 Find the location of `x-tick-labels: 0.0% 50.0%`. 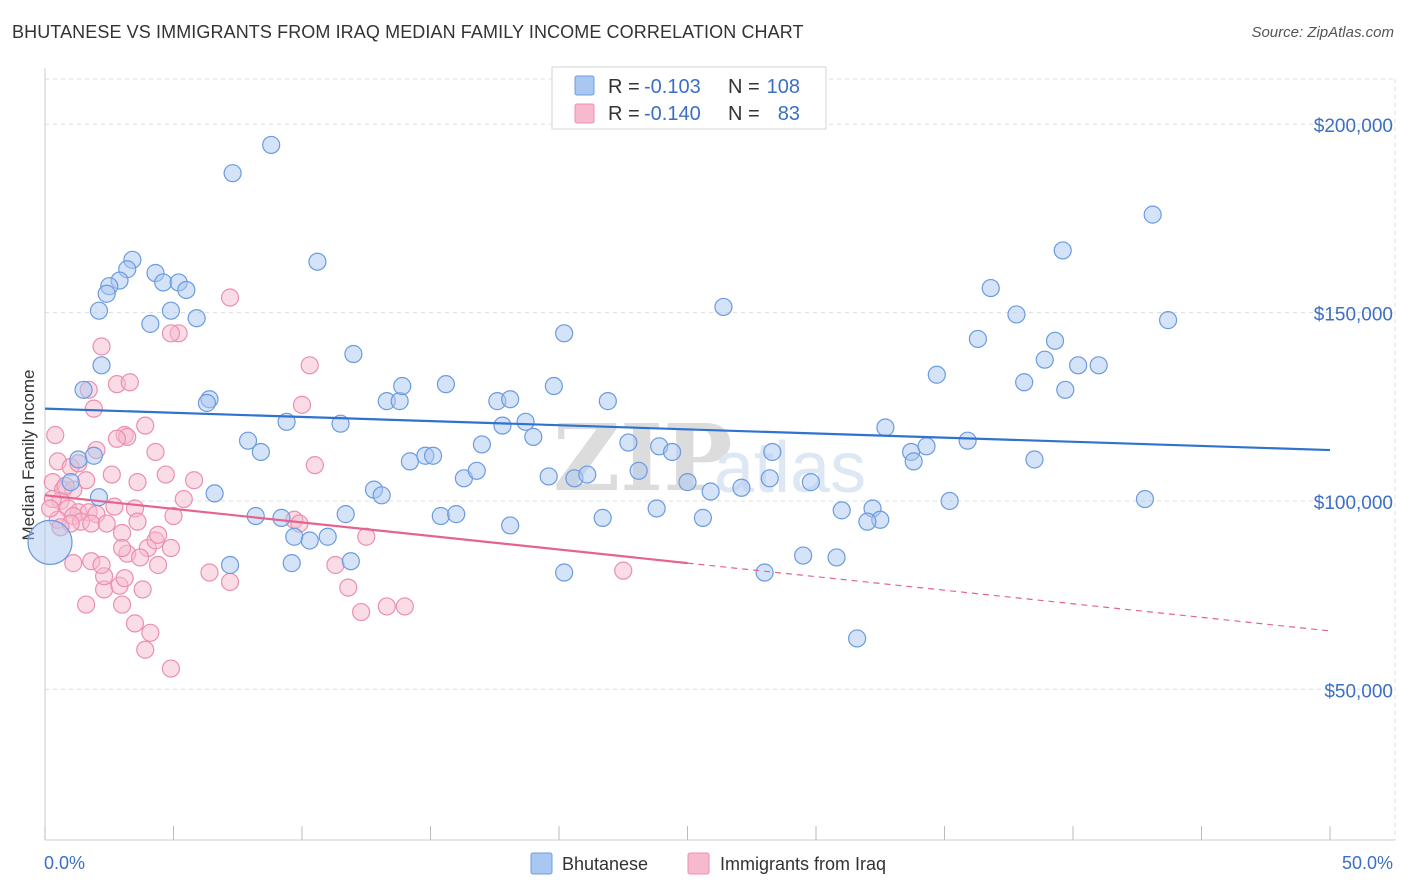

x-tick-labels: 0.0% 50.0% is located at coordinates (718, 863).